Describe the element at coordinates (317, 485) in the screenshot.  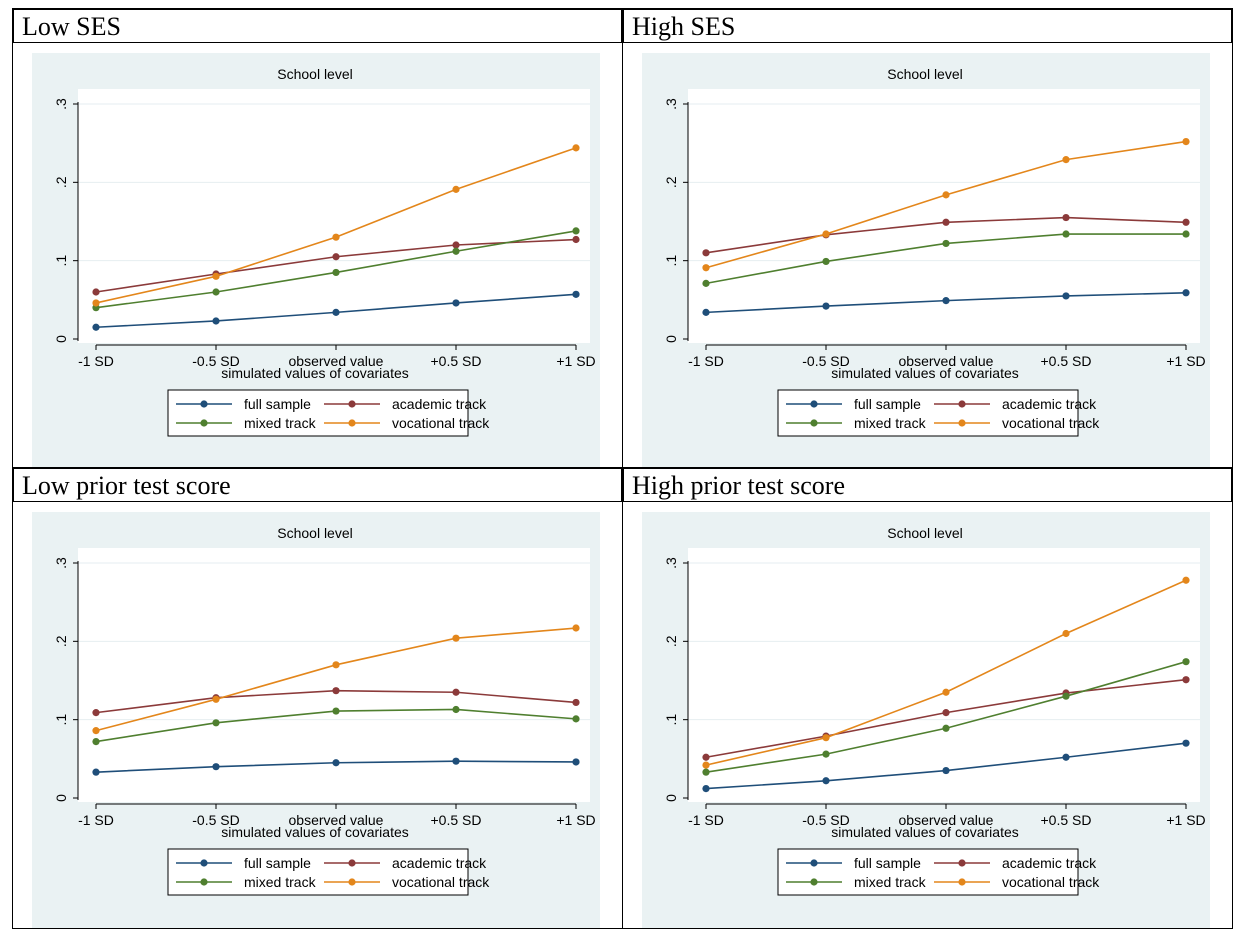
I see `panel-heading: Low prior test score` at that location.